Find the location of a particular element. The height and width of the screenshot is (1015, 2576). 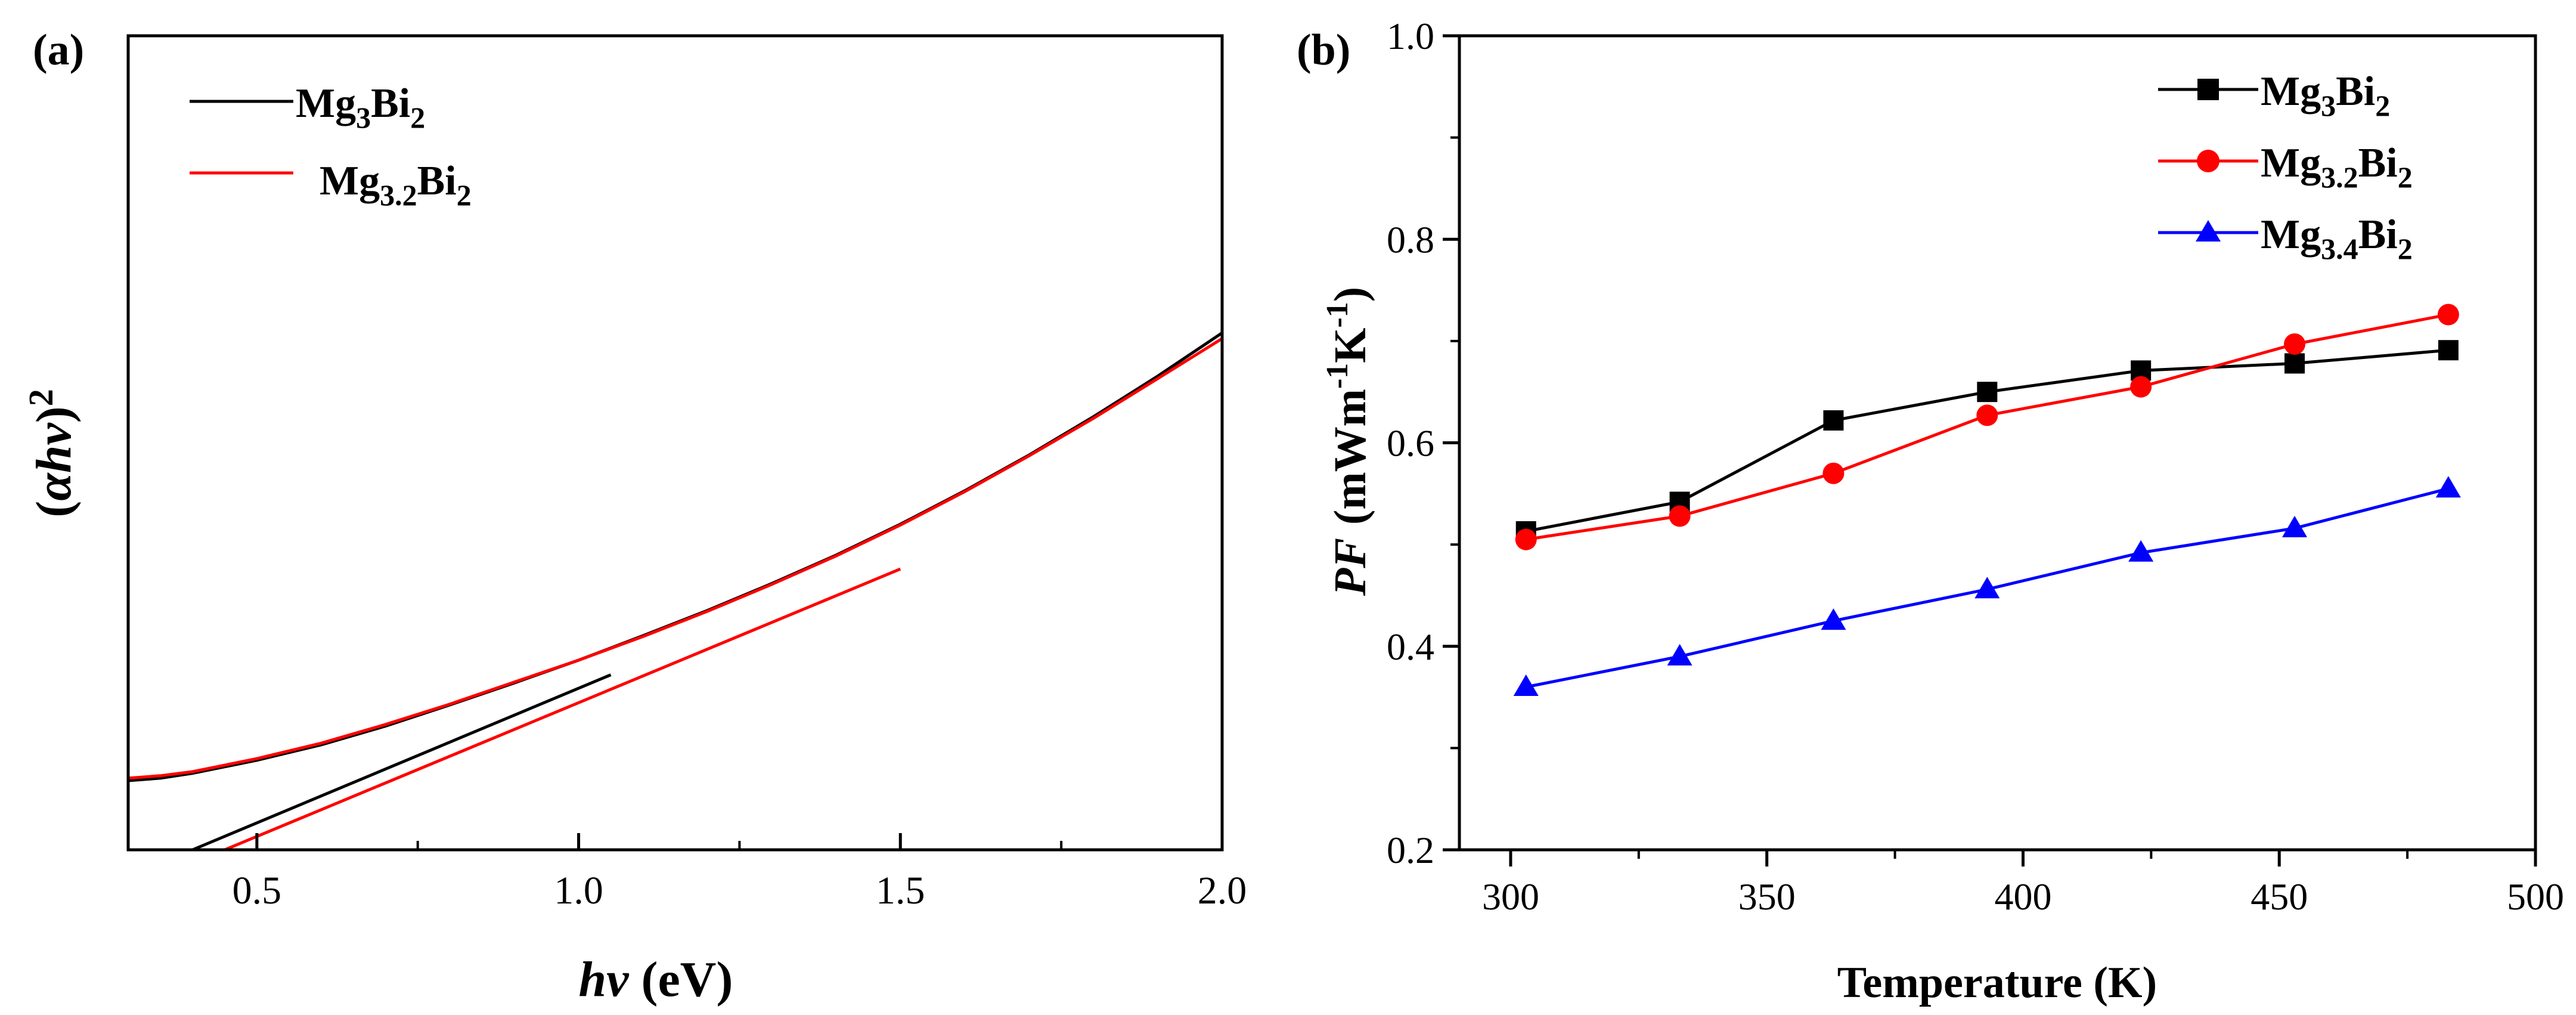

x-tick-label-a-15: 1.5 is located at coordinates (900, 890).